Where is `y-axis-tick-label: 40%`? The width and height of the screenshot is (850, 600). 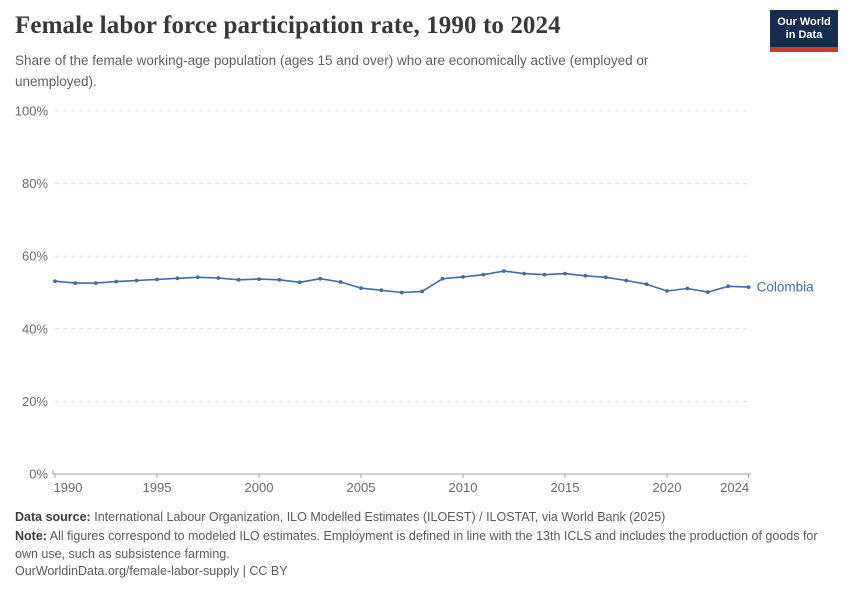 y-axis-tick-label: 40% is located at coordinates (35, 328).